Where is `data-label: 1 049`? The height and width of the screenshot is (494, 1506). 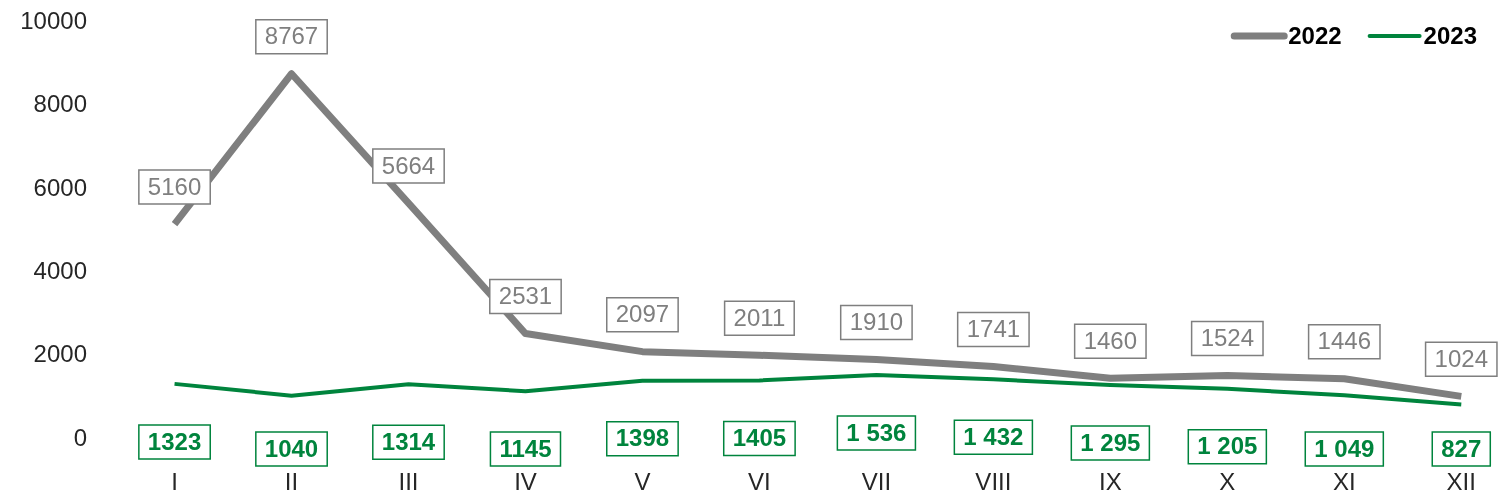
data-label: 1 049 is located at coordinates (1344, 448).